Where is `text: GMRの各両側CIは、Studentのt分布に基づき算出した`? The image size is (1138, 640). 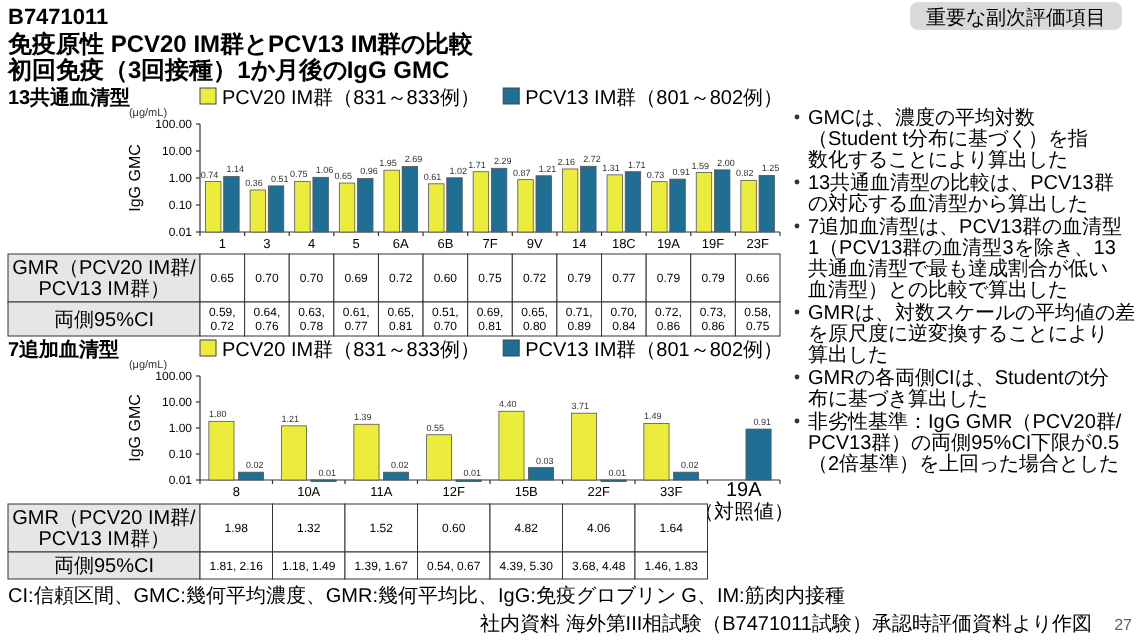
text: GMRの各両側CIは、Studentのt分布に基づき算出した is located at coordinates (959, 388).